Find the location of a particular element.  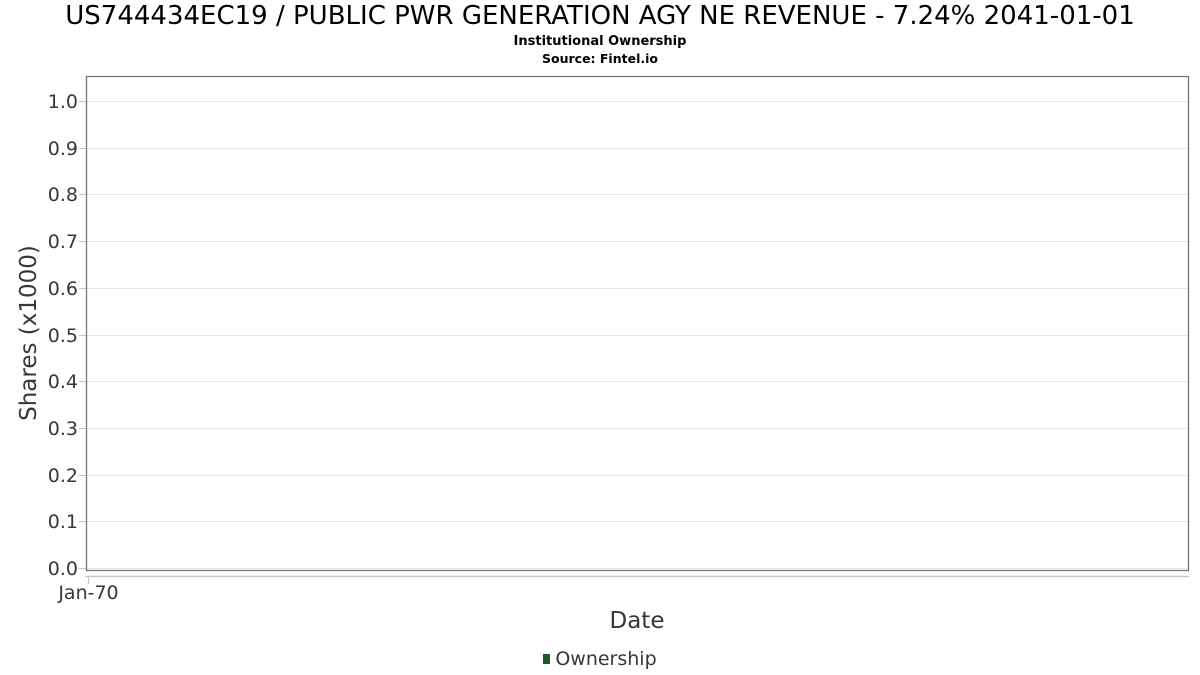

y-tick-label: 0.7 is located at coordinates (62, 241).